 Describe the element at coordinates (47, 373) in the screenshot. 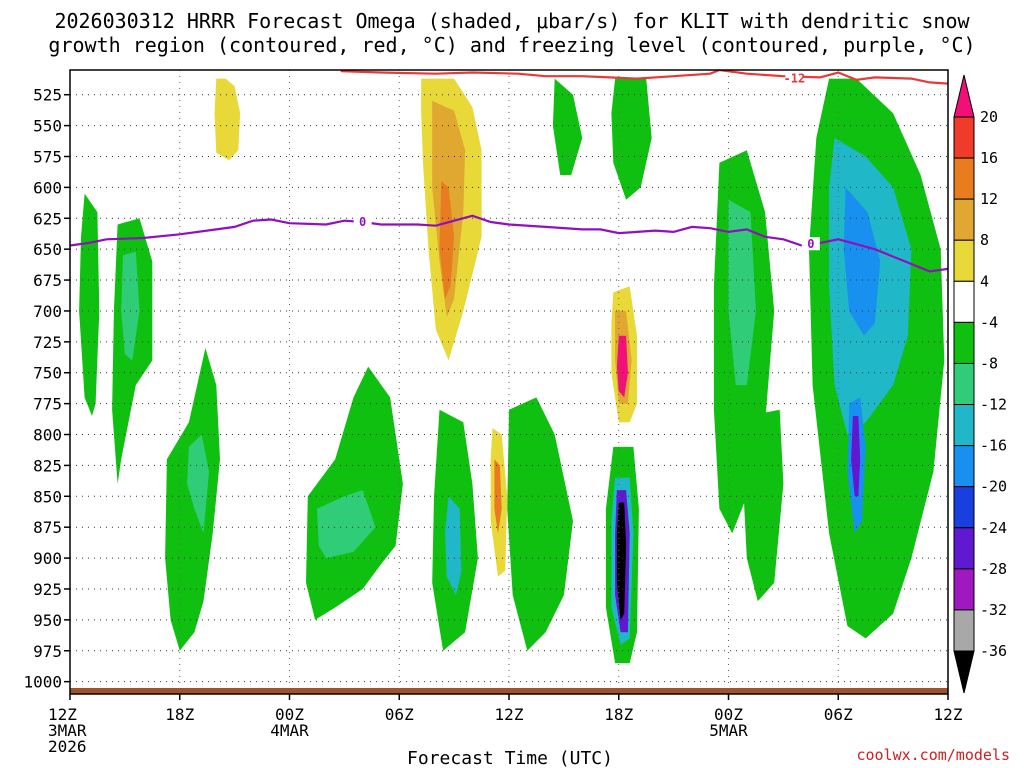

I see `y-tick-label-9: 750` at that location.